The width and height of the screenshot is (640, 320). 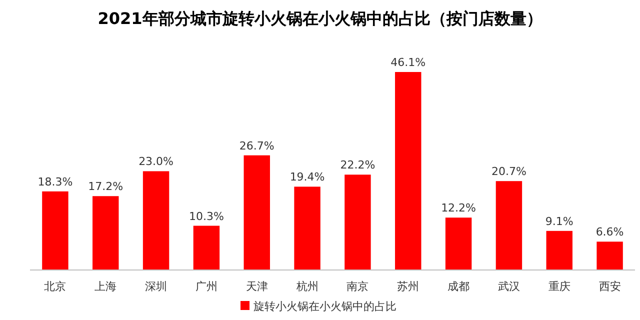 I want to click on x-tick-label: 深圳, so click(x=156, y=286).